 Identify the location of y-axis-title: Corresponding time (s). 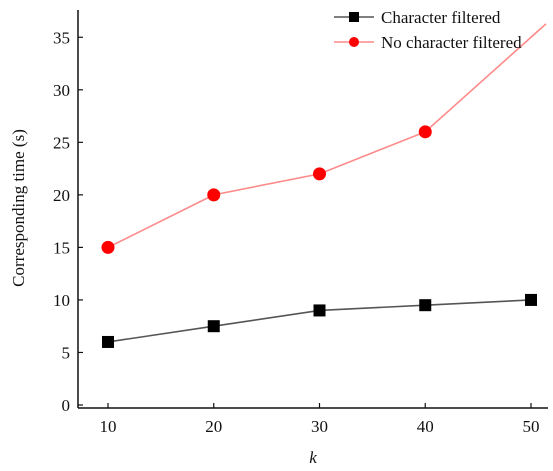
(18, 208).